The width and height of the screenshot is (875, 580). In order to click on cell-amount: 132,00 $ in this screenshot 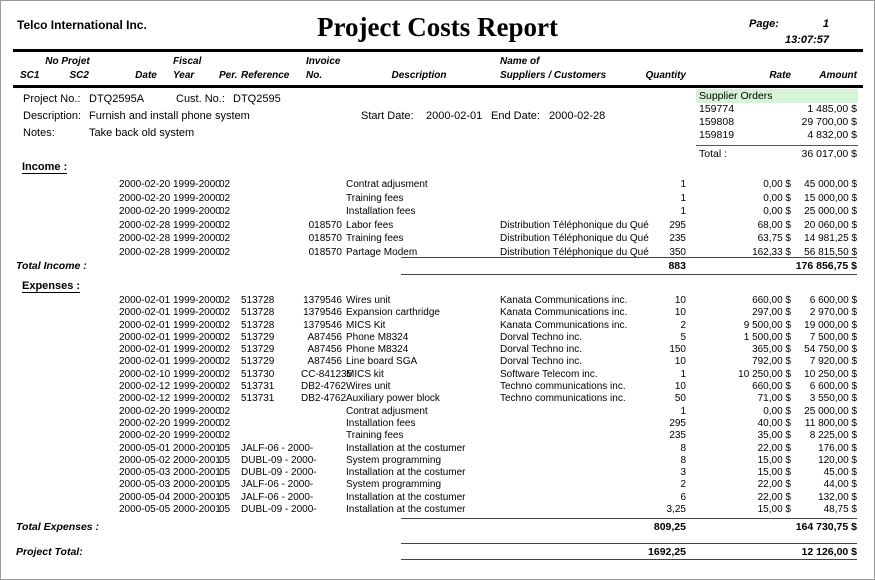, I will do `click(837, 497)`.